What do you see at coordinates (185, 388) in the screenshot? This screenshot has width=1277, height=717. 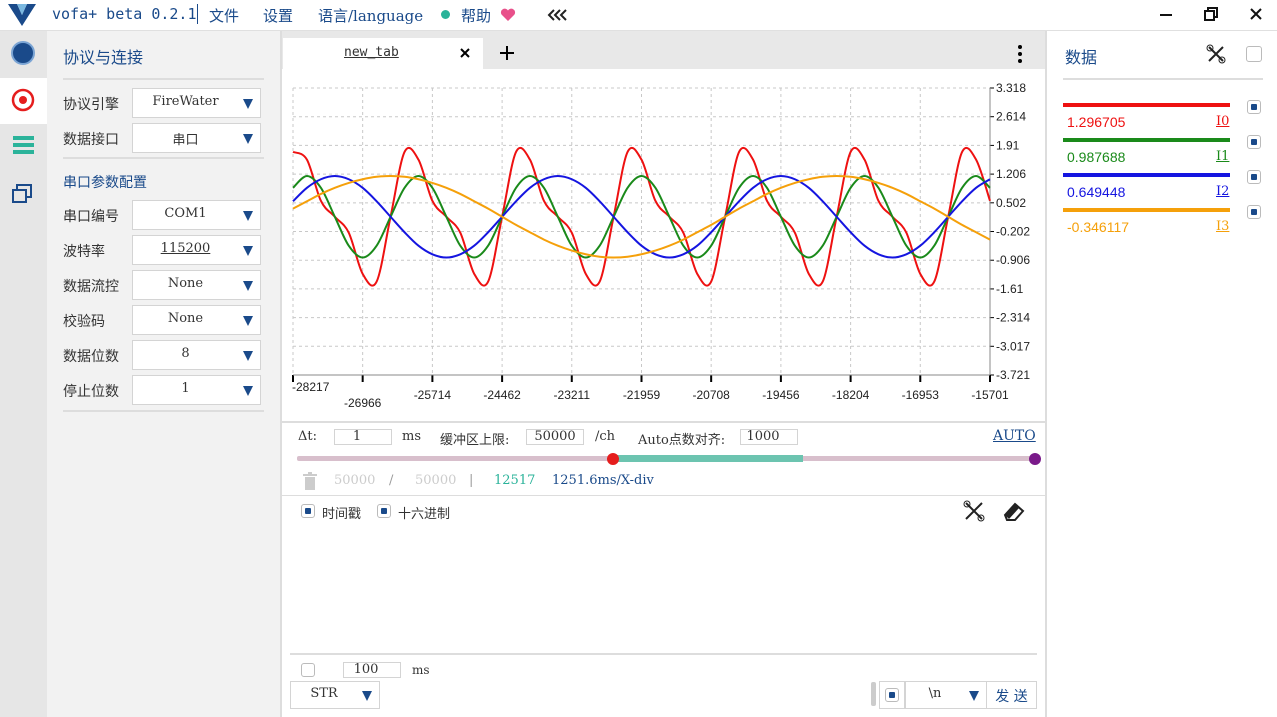 I see `dropdown-value: 1` at bounding box center [185, 388].